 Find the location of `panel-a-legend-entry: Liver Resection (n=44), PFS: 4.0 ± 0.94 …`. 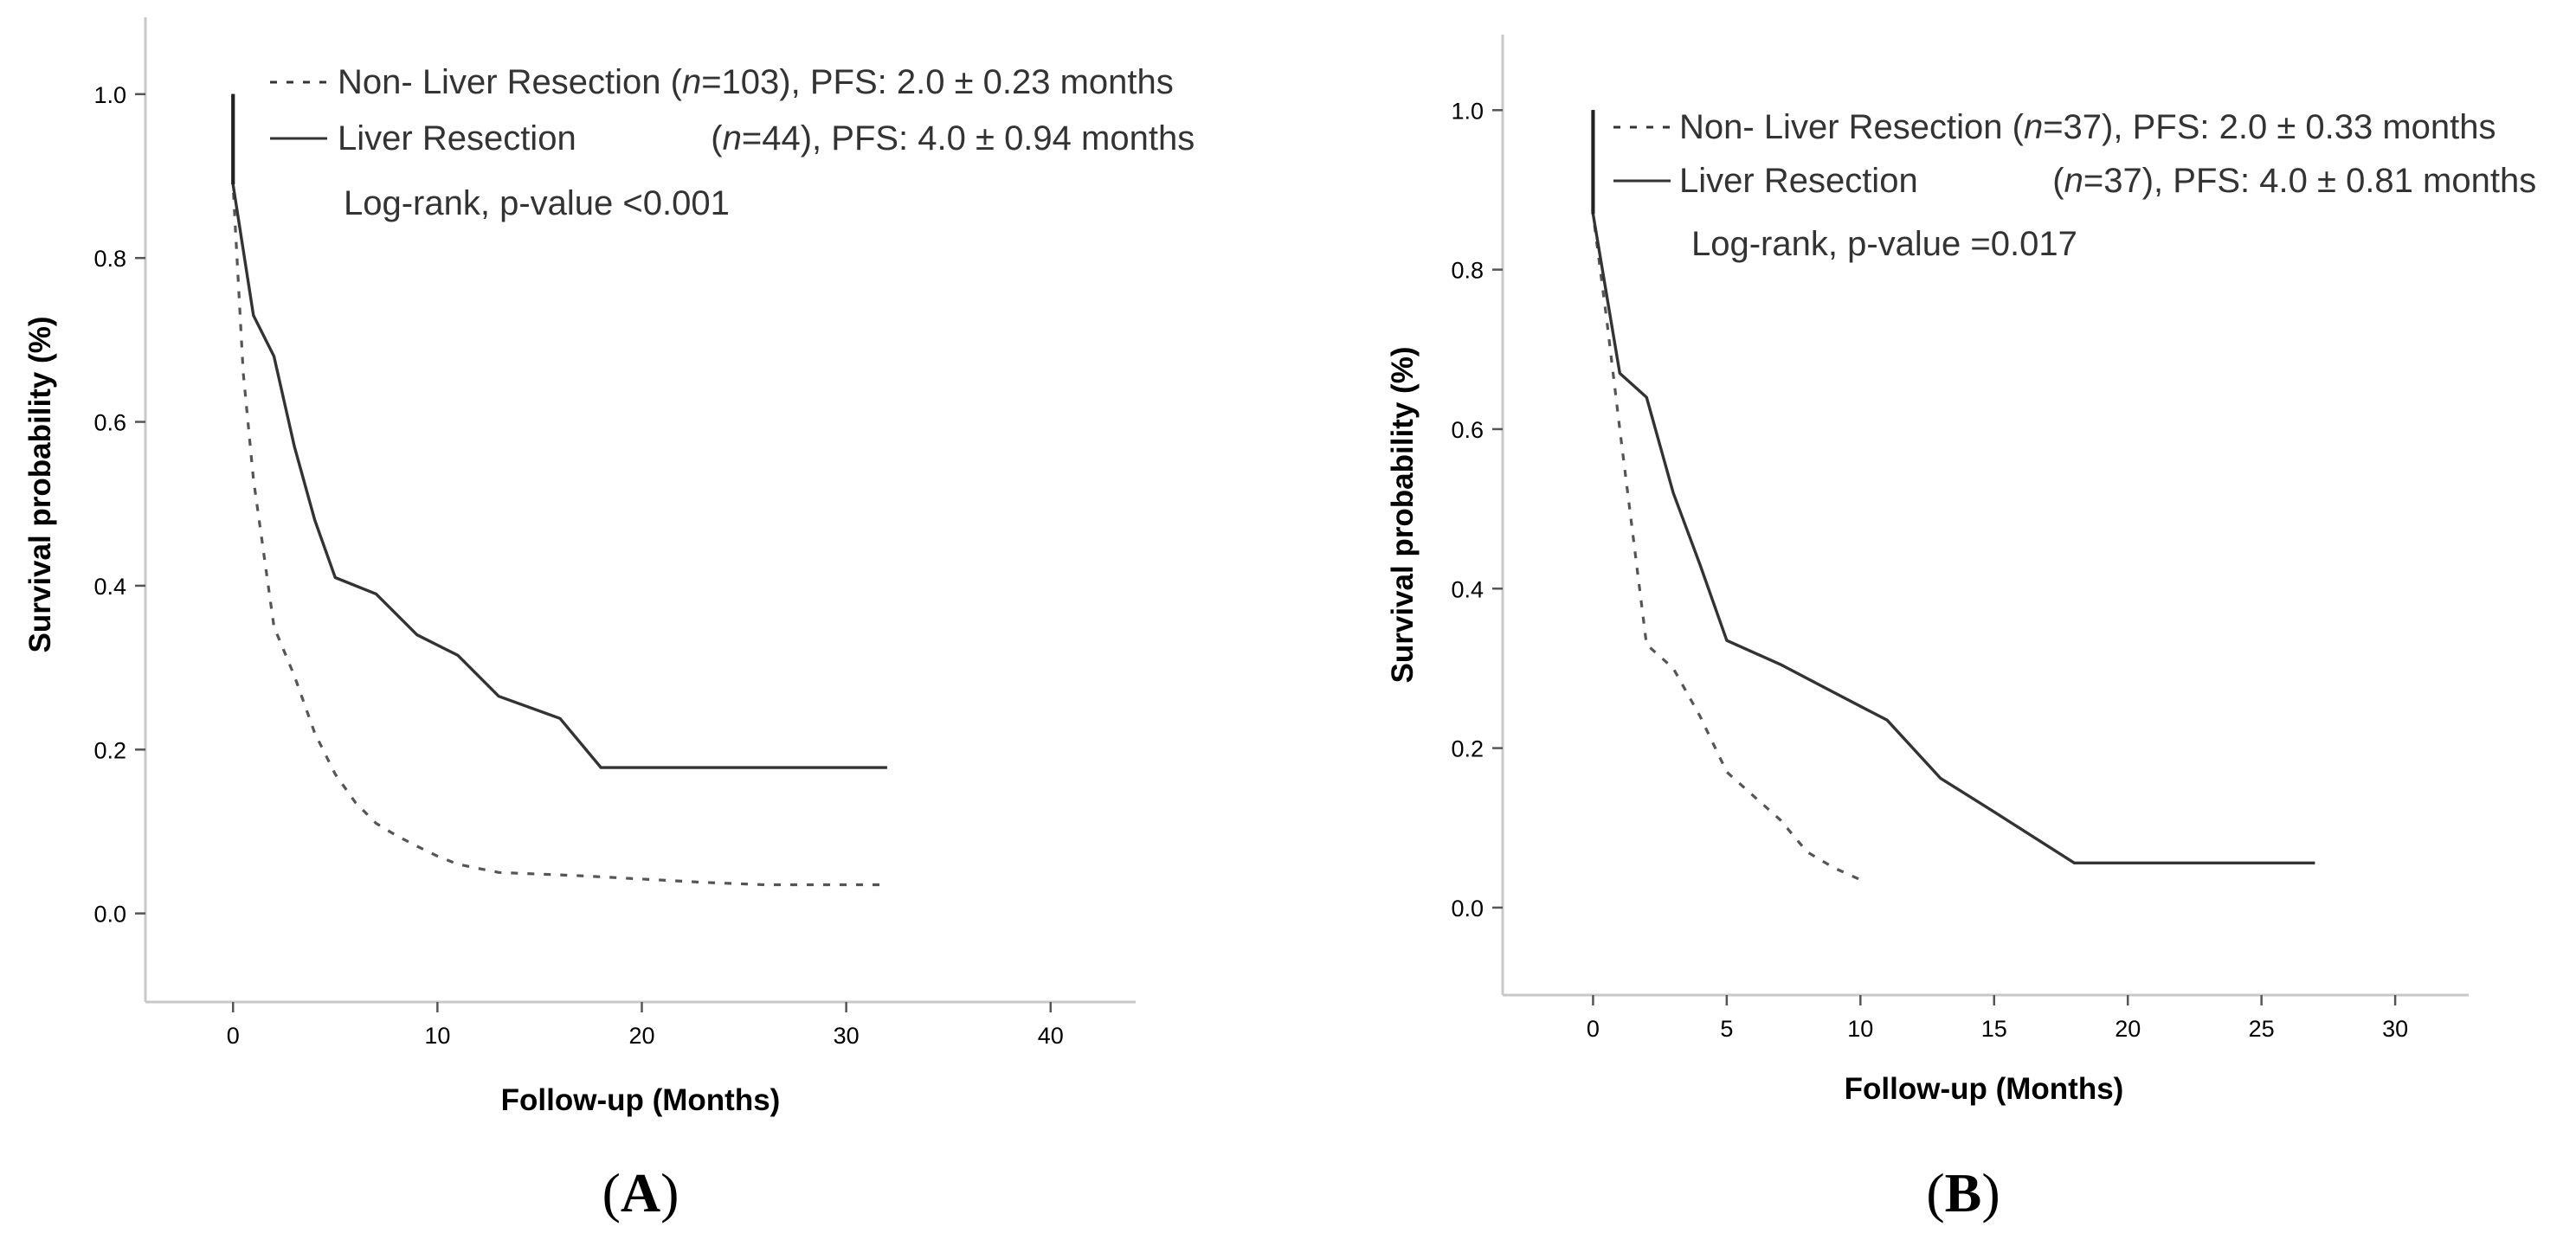

panel-a-legend-entry: Liver Resection (n=44), PFS: 4.0 ± 0.94 … is located at coordinates (766, 138).